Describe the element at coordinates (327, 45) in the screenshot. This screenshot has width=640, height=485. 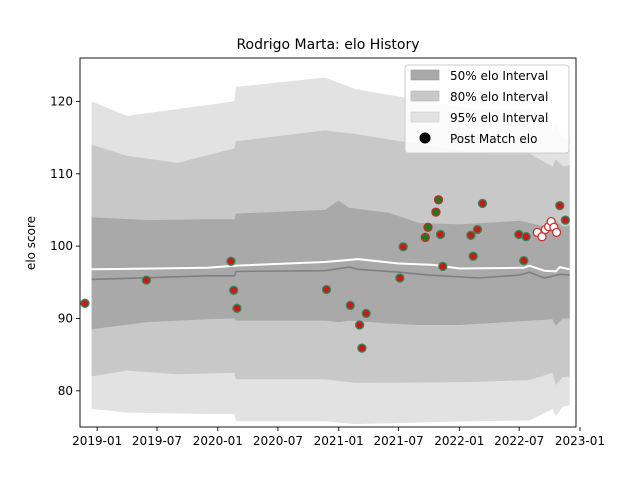
I see `chart-title: Rodrigo Marta: elo History` at that location.